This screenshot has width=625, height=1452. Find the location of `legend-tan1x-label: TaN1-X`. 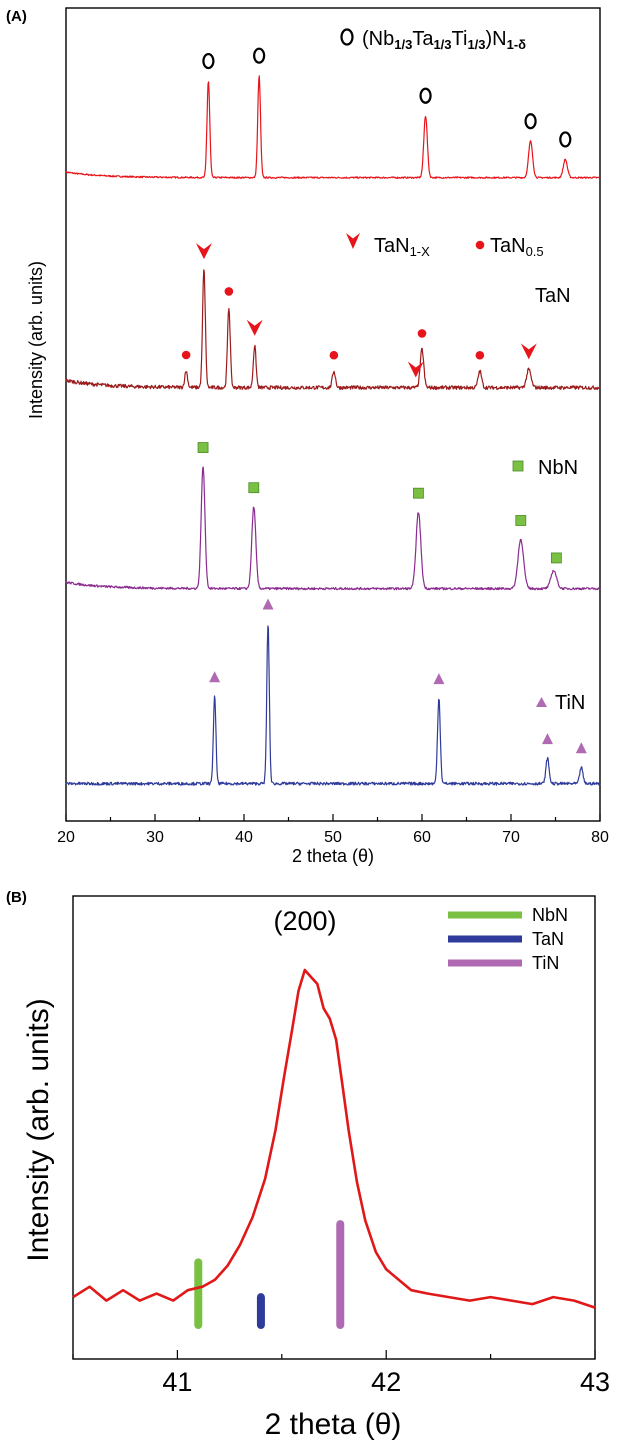

legend-tan1x-label: TaN1-X is located at coordinates (402, 247).